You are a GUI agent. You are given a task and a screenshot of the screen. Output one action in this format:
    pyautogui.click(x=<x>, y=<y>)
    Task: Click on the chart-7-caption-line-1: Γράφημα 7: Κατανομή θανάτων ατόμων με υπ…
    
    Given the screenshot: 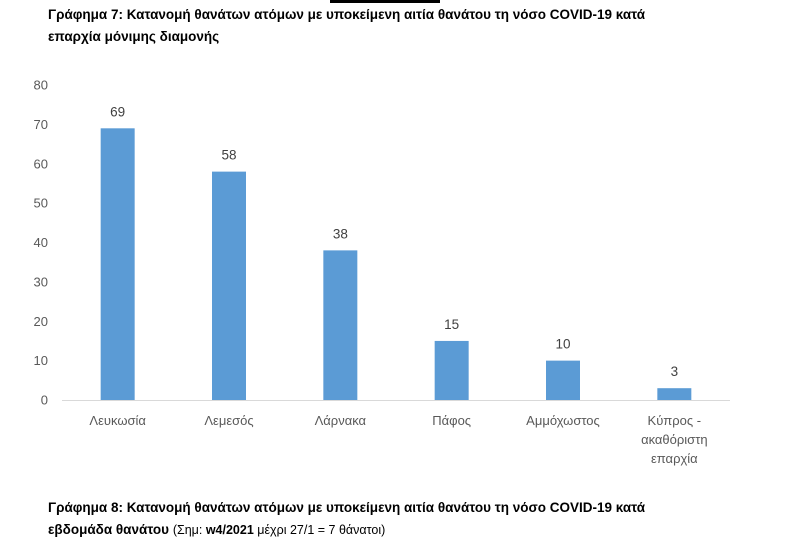 What is the action you would take?
    pyautogui.click(x=347, y=14)
    